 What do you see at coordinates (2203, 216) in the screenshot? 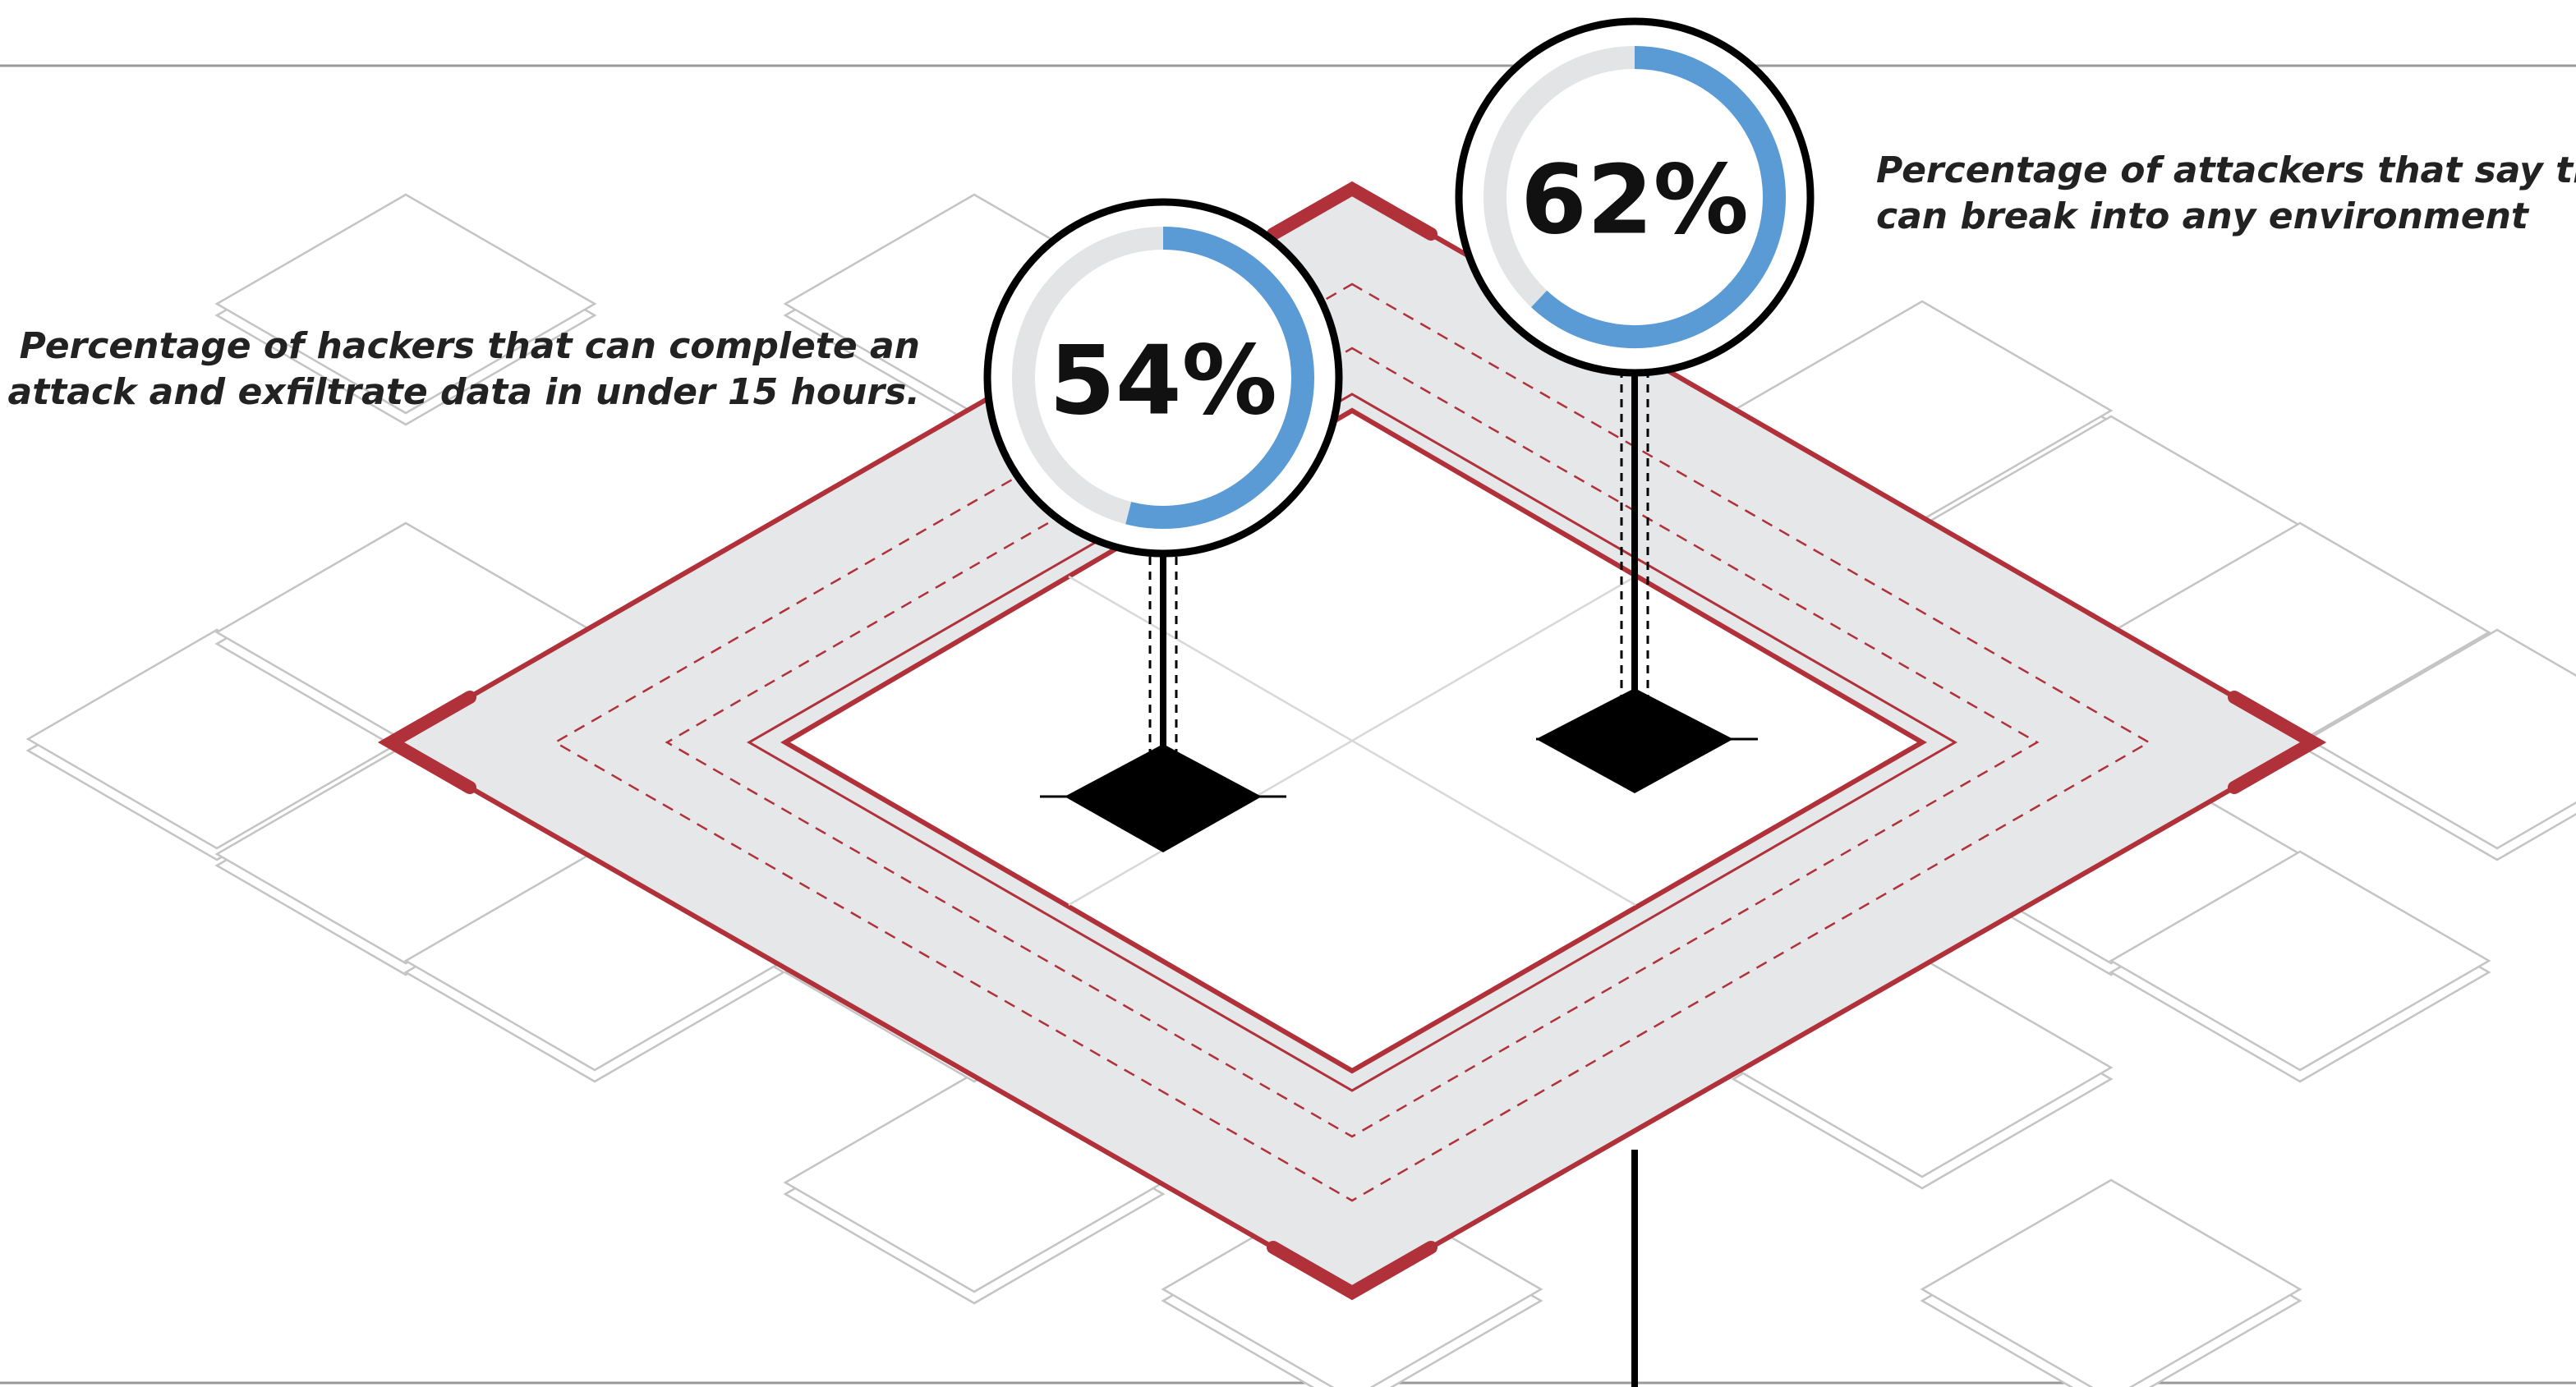
I see `caption: can break into any environment` at bounding box center [2203, 216].